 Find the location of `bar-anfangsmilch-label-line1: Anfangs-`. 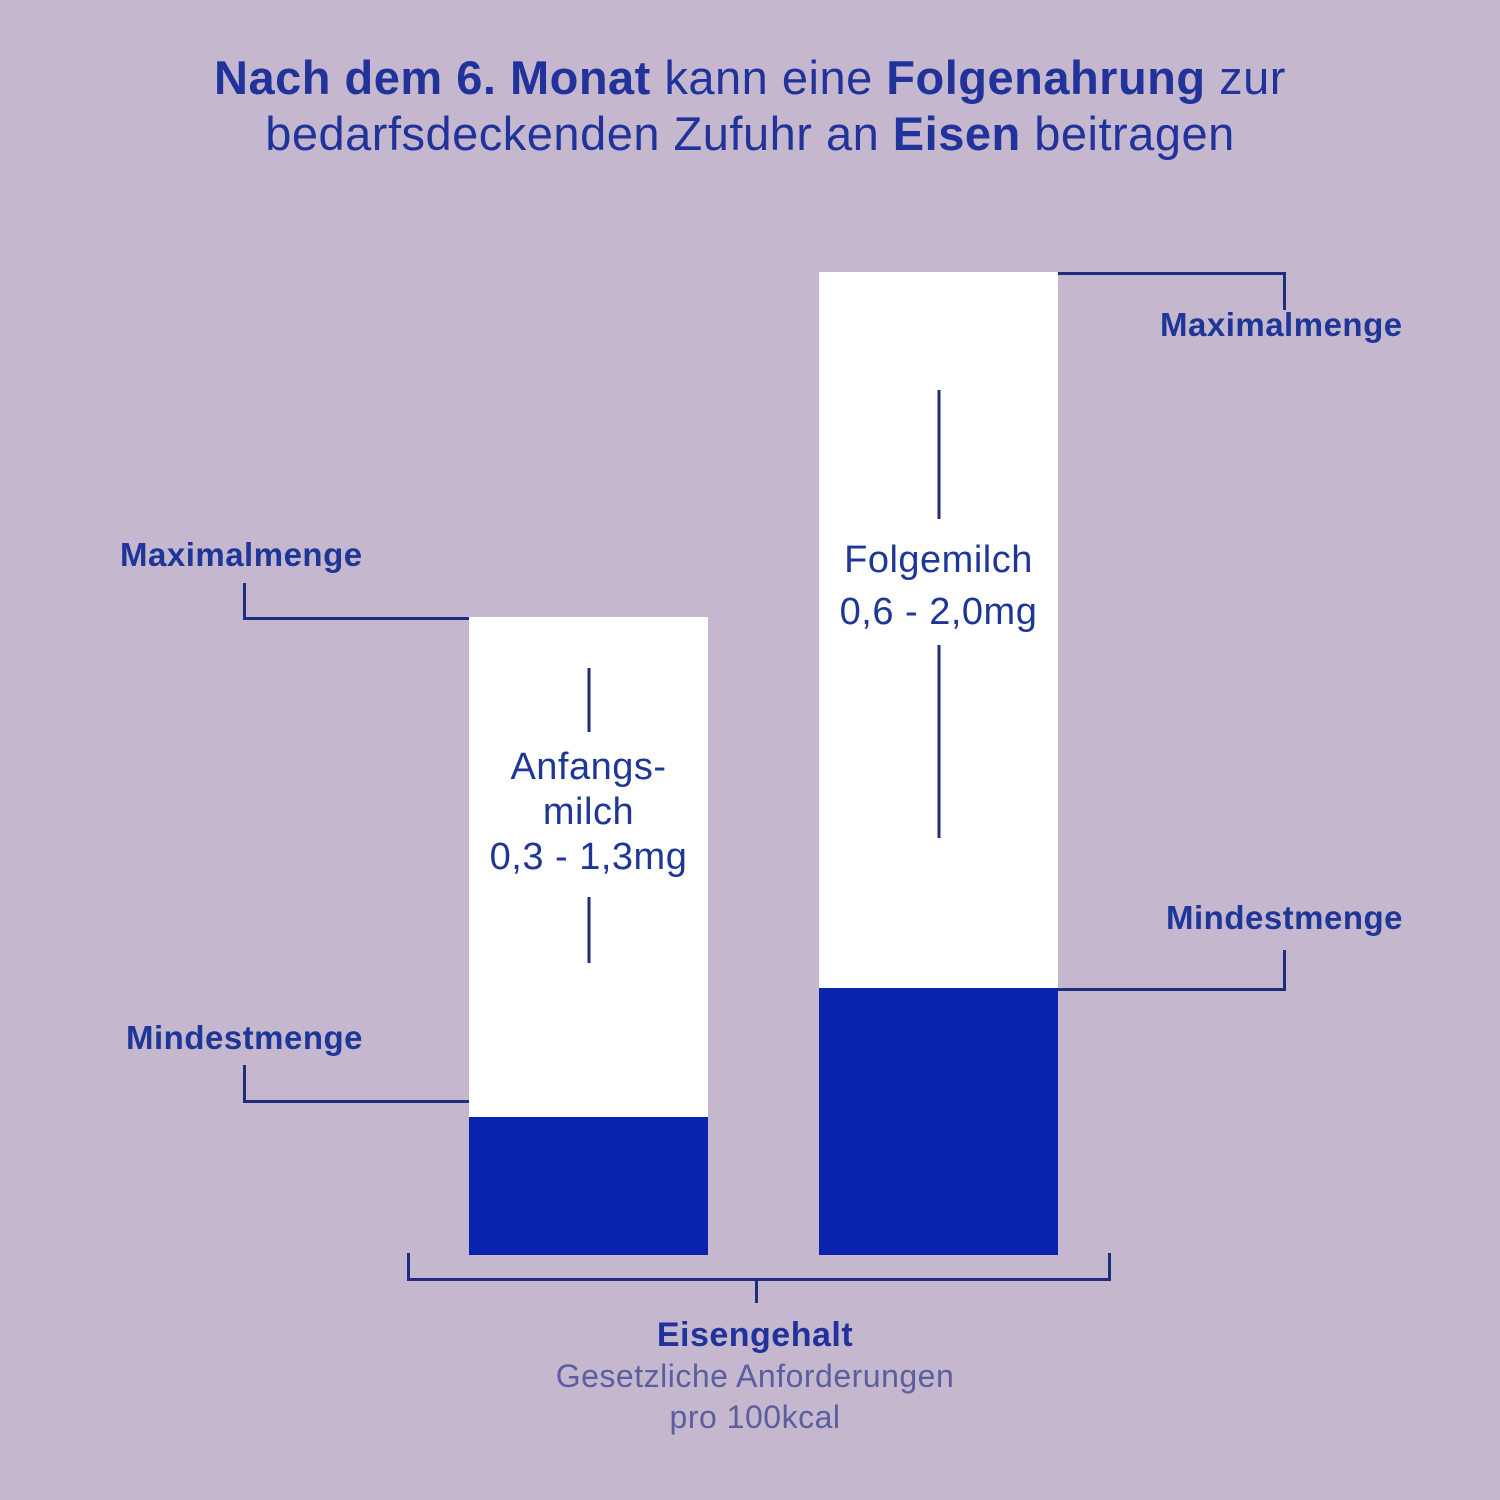

bar-anfangsmilch-label-line1: Anfangs- is located at coordinates (588, 767).